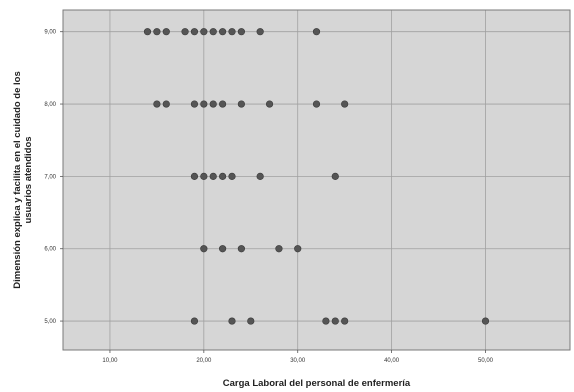  Describe the element at coordinates (50, 105) in the screenshot. I see `y-tick-label: 8,00` at that location.